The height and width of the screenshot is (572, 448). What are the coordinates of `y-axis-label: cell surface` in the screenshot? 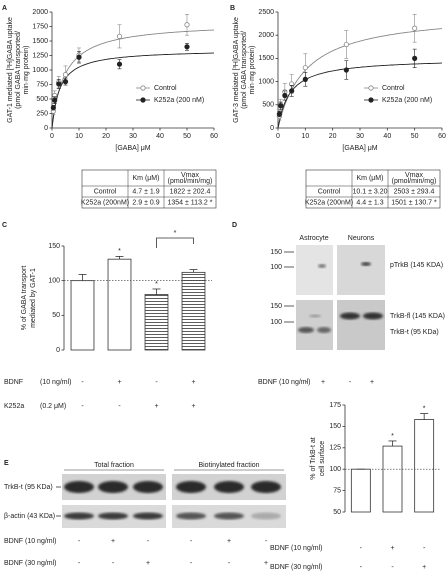 It's located at (322, 459).